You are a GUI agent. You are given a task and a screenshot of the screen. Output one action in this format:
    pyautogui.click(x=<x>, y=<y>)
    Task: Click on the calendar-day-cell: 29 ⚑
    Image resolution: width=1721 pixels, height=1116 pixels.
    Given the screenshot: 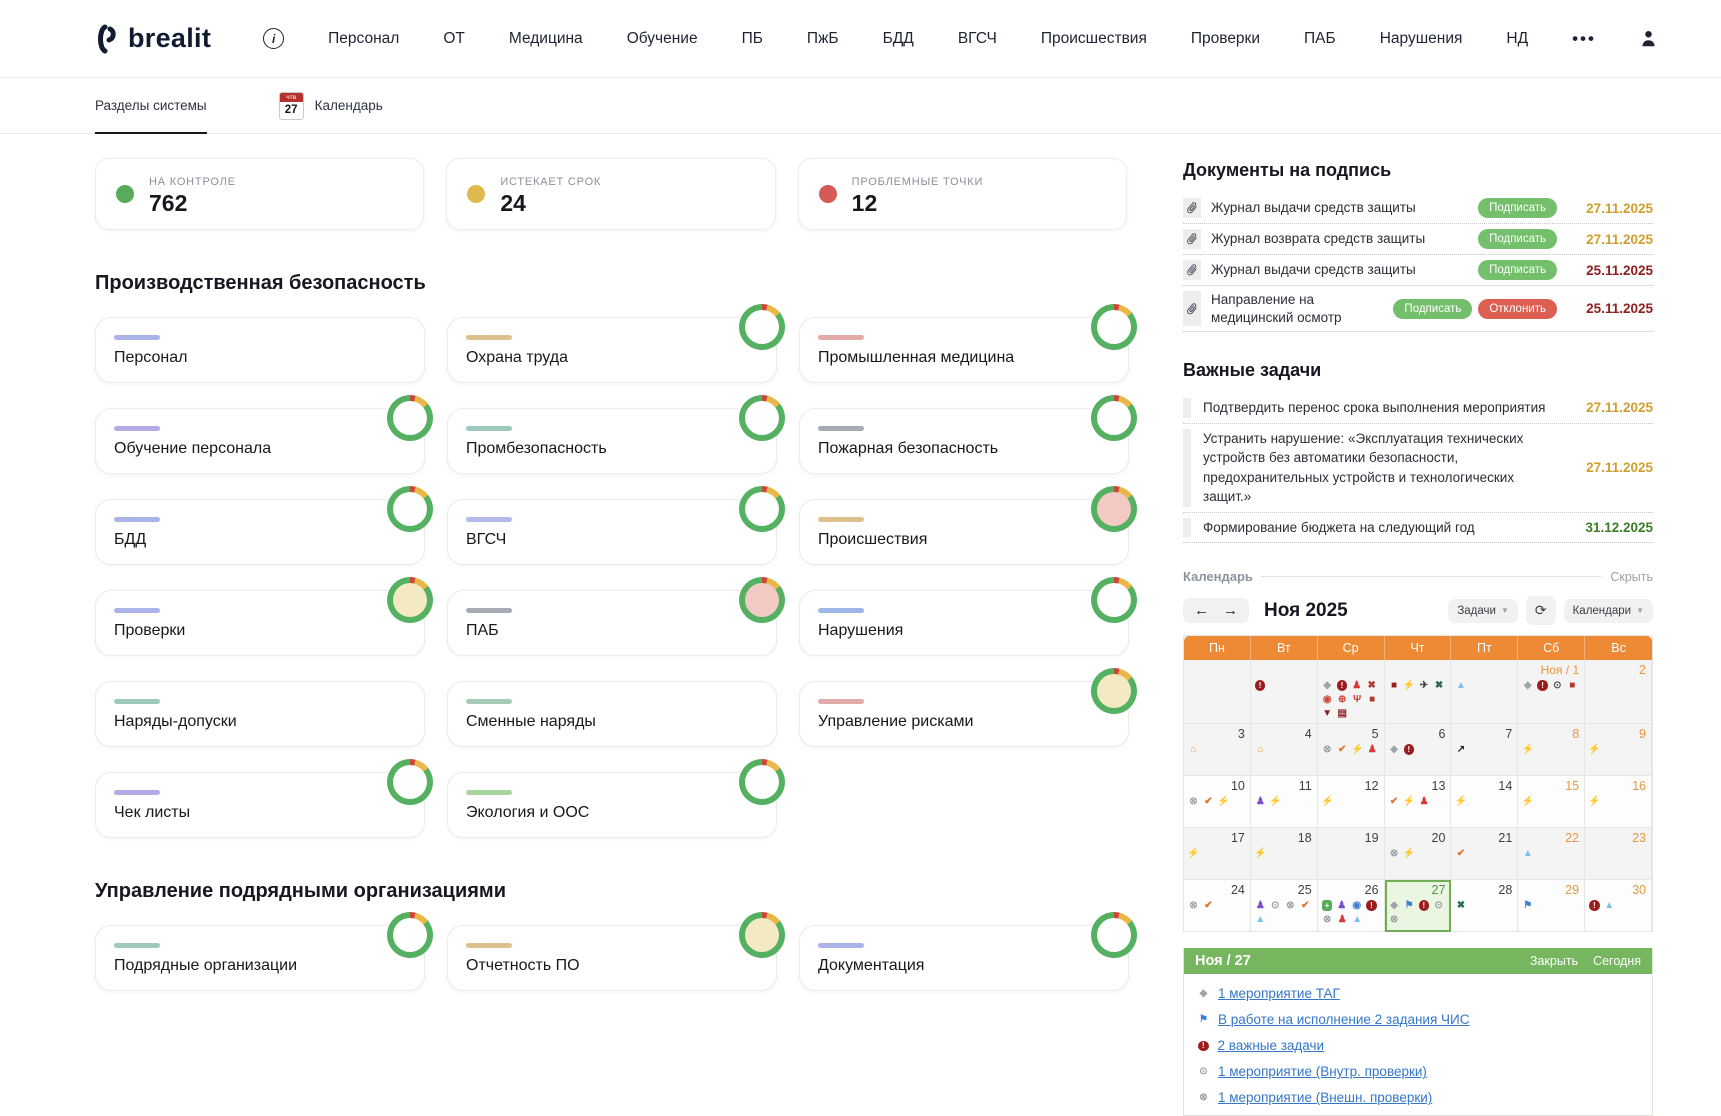 What is the action you would take?
    pyautogui.click(x=1552, y=906)
    